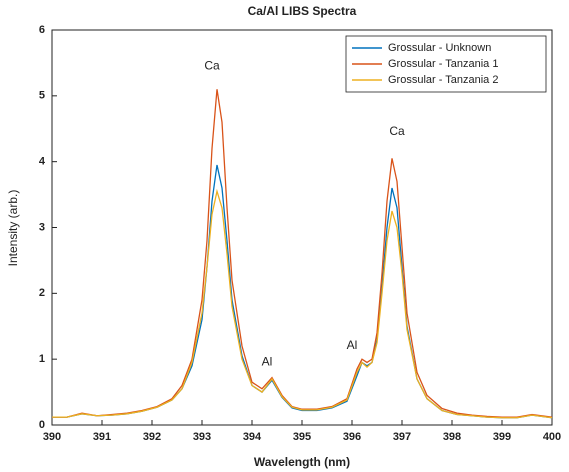 The width and height of the screenshot is (569, 472). I want to click on y-tick-label: 3, so click(42, 227).